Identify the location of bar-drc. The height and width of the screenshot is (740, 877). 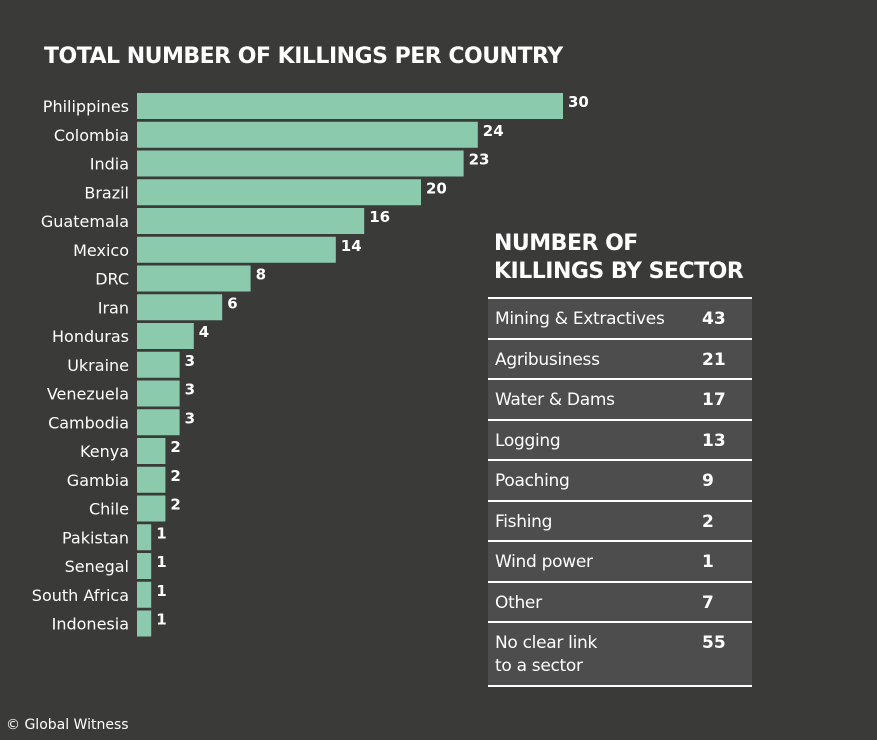
(194, 278).